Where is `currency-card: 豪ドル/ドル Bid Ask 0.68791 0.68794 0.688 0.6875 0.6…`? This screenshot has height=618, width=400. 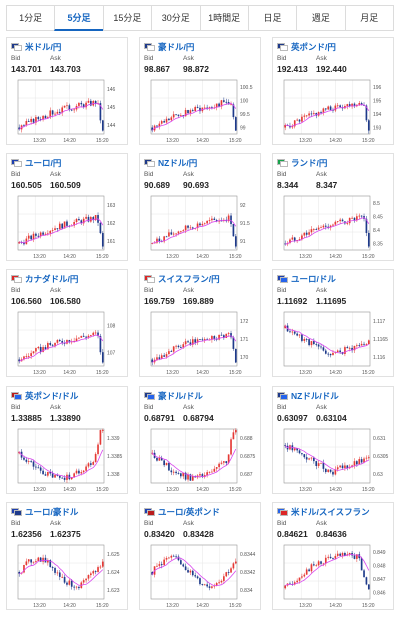 currency-card: 豪ドル/ドル Bid Ask 0.68791 0.68794 0.688 0.6875 0.6… is located at coordinates (200, 440).